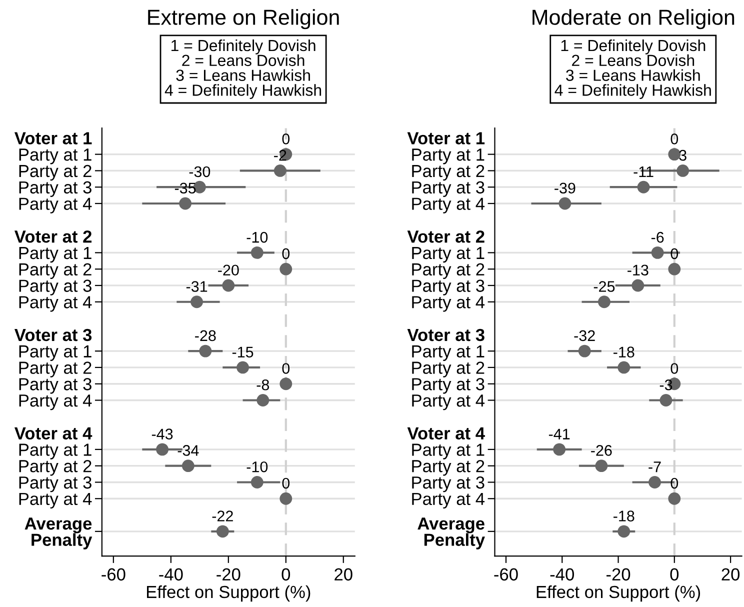 This screenshot has width=744, height=607. I want to click on data-label: -31, so click(197, 286).